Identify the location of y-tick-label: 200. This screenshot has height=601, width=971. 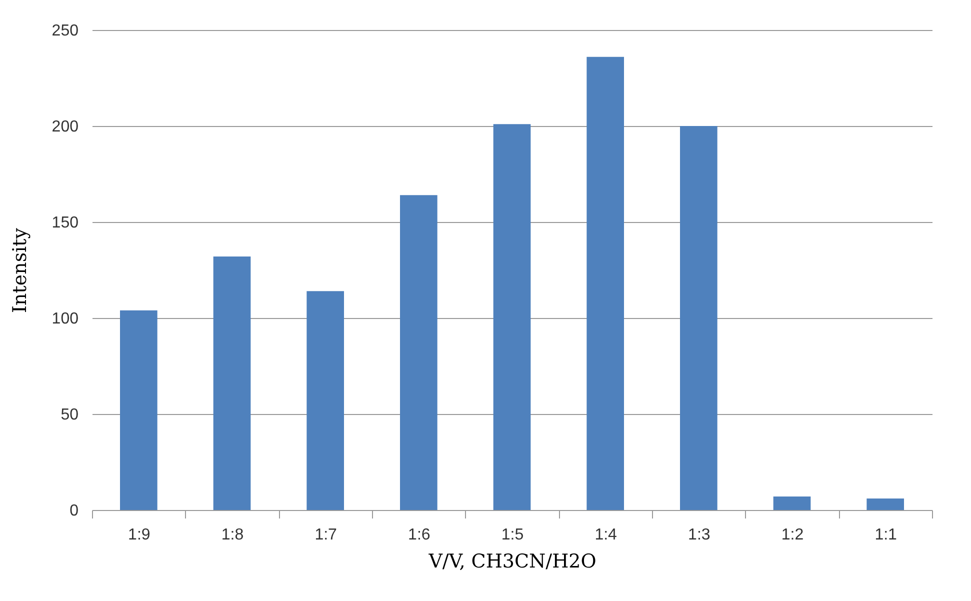
(65, 127).